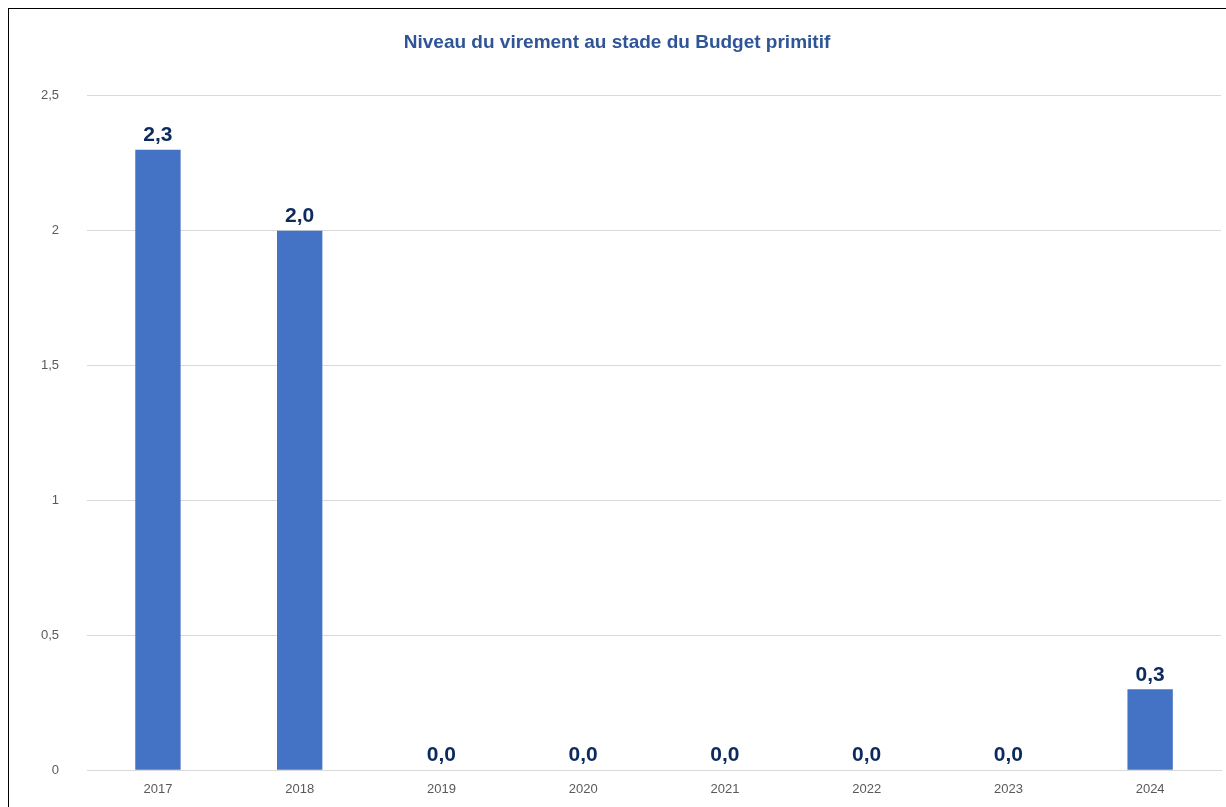  What do you see at coordinates (300, 214) in the screenshot?
I see `data-label: 2,0` at bounding box center [300, 214].